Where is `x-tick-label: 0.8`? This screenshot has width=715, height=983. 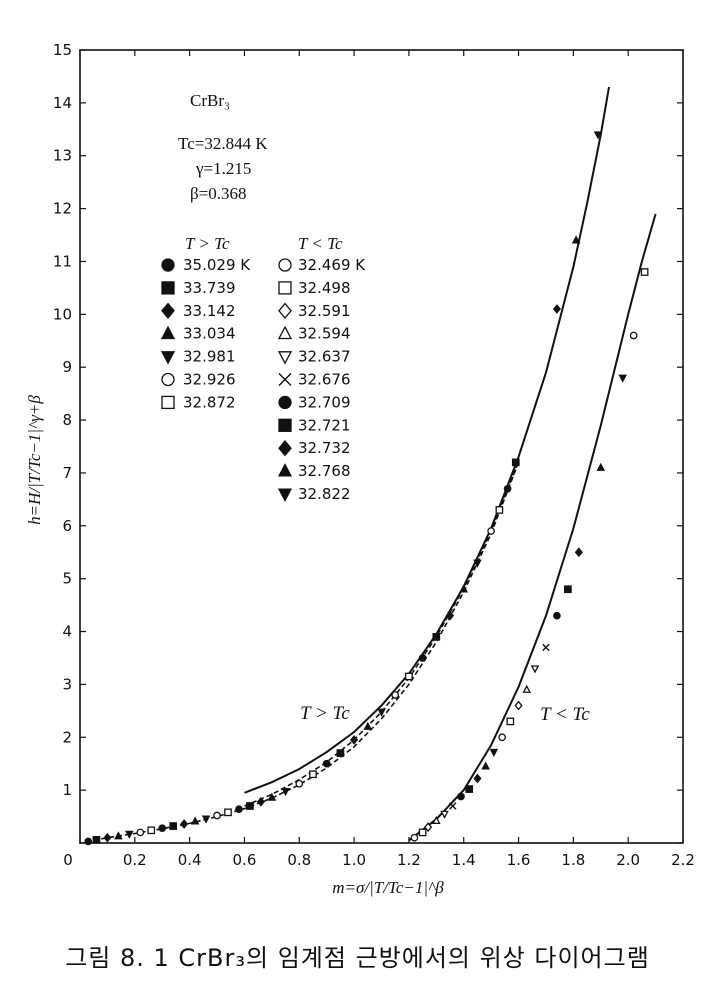 x-tick-label: 0.8 is located at coordinates (299, 860).